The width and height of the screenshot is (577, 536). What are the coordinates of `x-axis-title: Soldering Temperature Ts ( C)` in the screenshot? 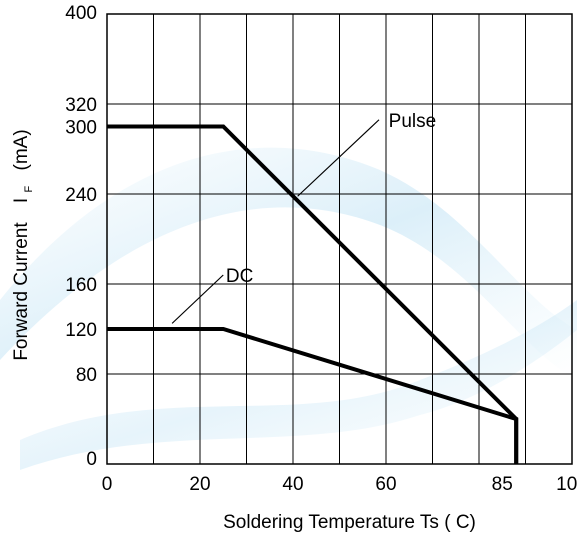 It's located at (349, 522).